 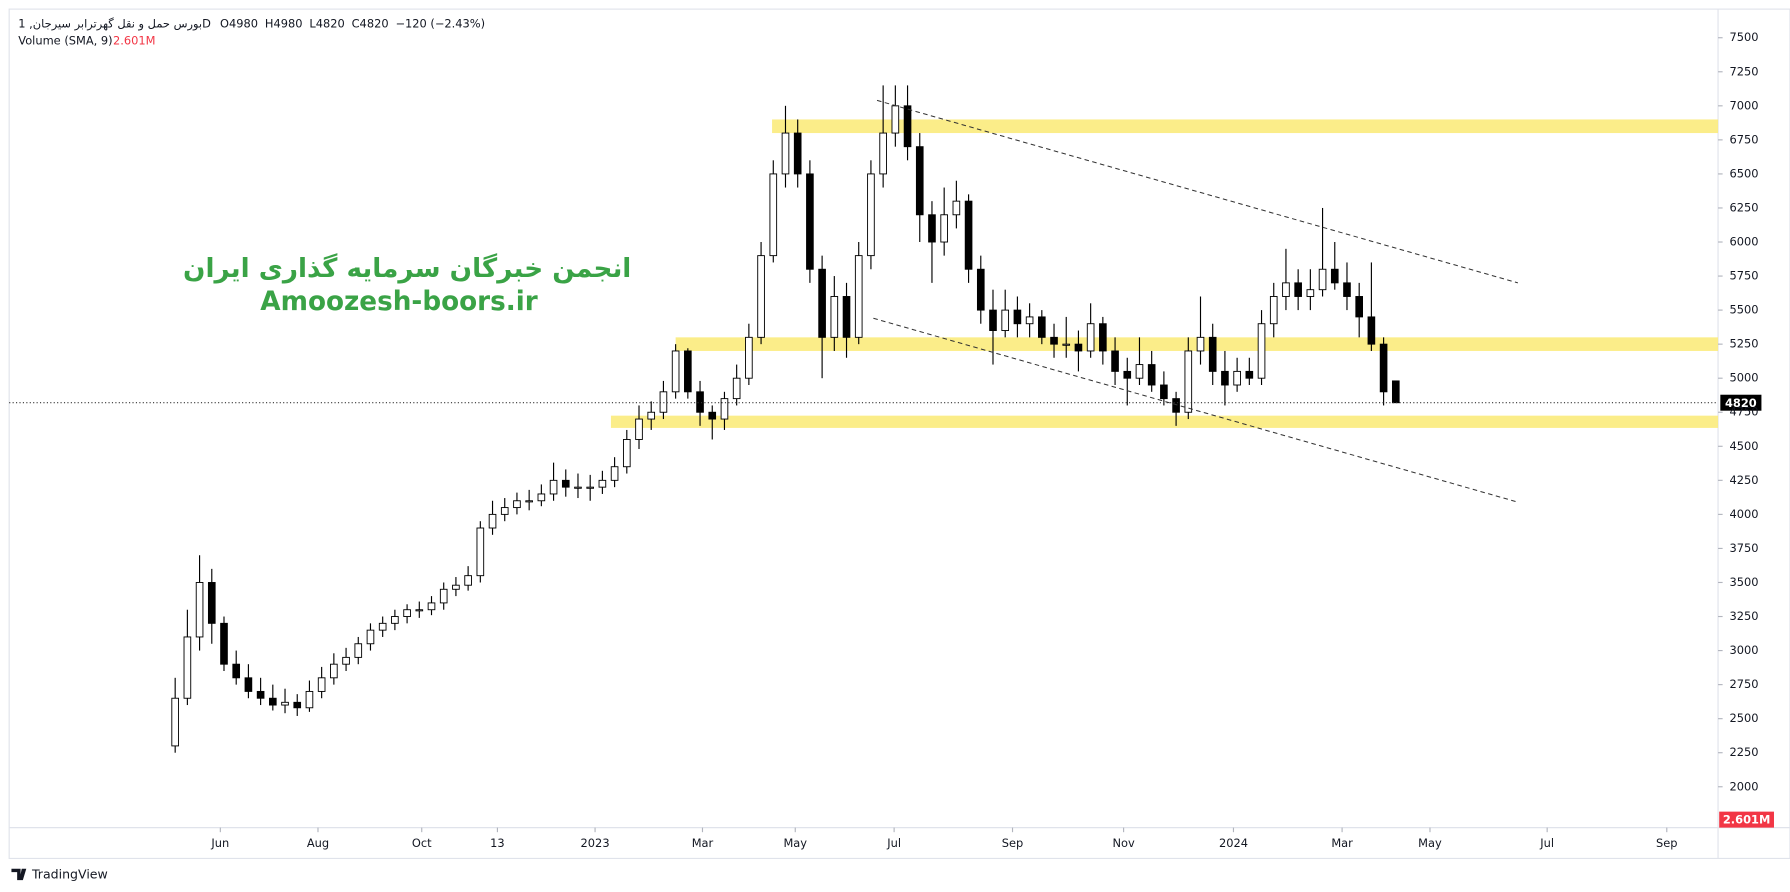 What do you see at coordinates (284, 23) in the screenshot?
I see `ohlc-legend: H4980` at bounding box center [284, 23].